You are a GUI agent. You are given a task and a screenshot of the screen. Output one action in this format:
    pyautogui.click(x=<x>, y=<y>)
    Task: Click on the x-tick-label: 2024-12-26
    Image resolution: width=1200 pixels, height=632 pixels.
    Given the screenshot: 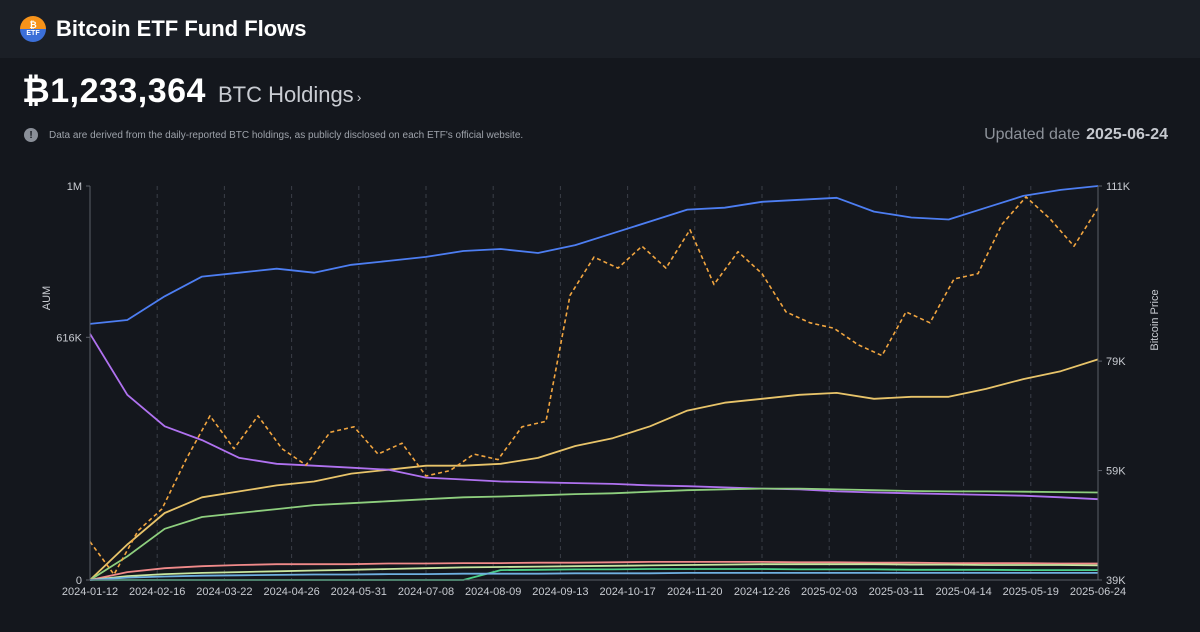 What is the action you would take?
    pyautogui.click(x=762, y=592)
    